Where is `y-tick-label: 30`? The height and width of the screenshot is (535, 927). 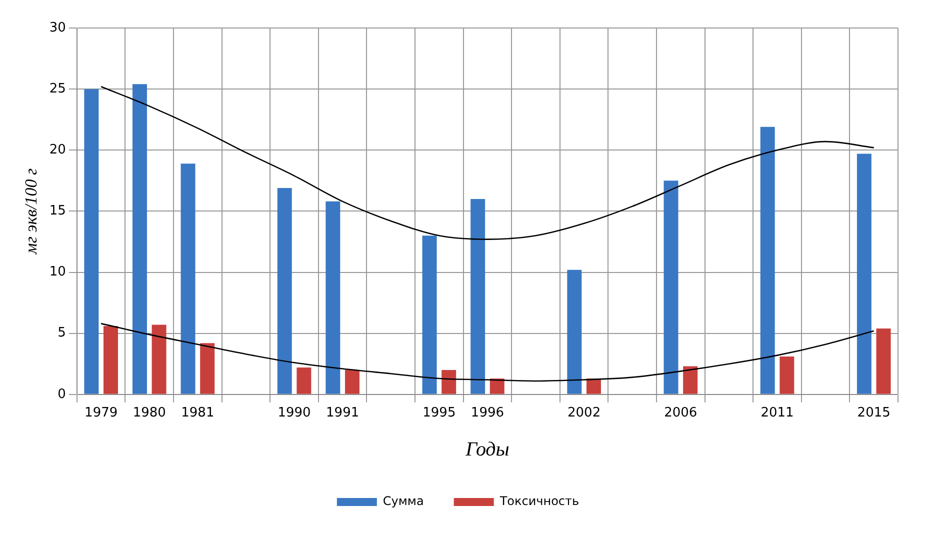
y-tick-label: 30 is located at coordinates (57, 28).